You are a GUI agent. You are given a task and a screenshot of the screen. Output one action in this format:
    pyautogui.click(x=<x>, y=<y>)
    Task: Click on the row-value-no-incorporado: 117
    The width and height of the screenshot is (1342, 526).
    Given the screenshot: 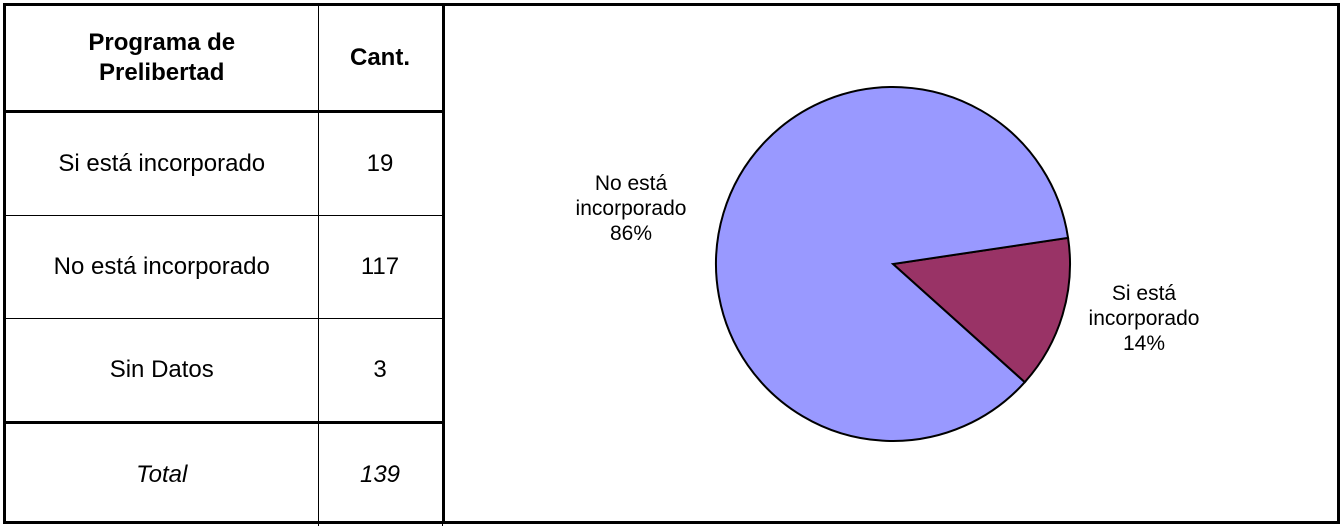 What is the action you would take?
    pyautogui.click(x=380, y=267)
    